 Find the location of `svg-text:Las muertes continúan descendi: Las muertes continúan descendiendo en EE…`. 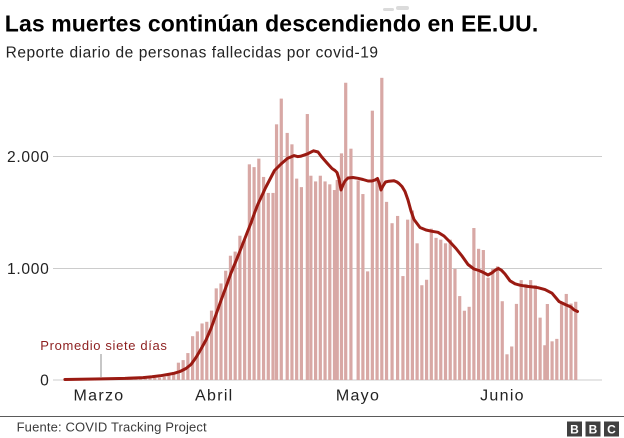

svg-text:Las muertes continúan descendi: Las muertes continúan descendiendo en EE… is located at coordinates (272, 24).